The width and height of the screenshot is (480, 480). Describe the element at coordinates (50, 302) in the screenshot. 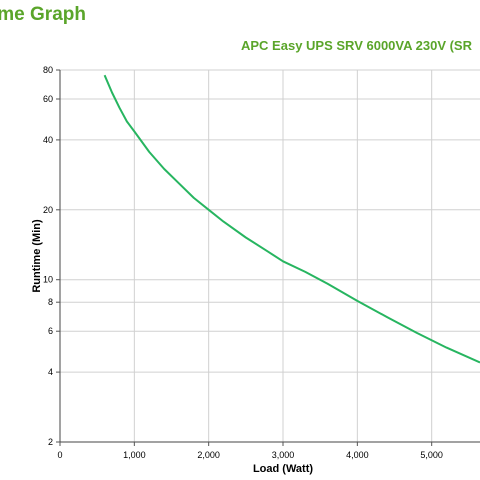

I see `y-tick-label: 8` at that location.